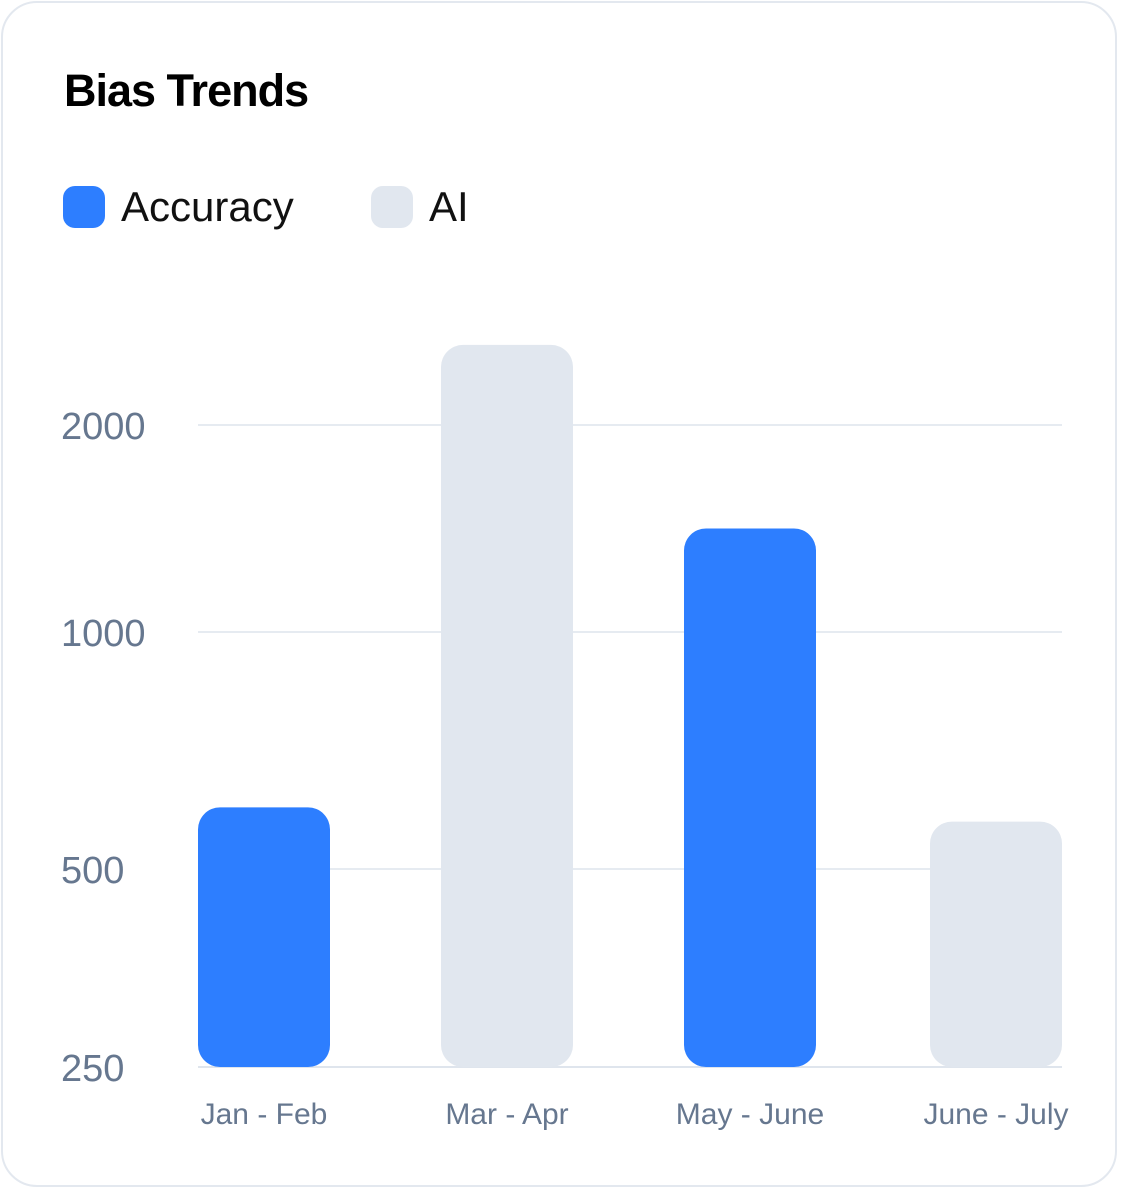  What do you see at coordinates (506, 1114) in the screenshot?
I see `xtick-label-2: Mar - Apr` at bounding box center [506, 1114].